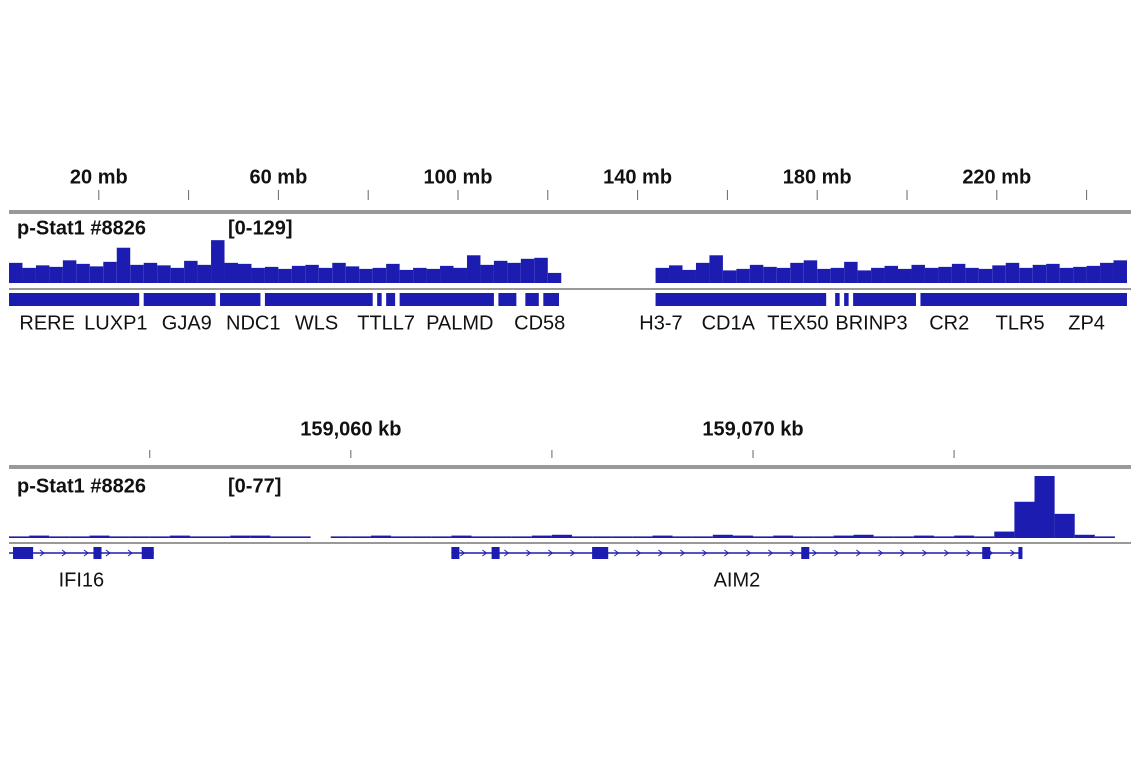  Describe the element at coordinates (47, 323) in the screenshot. I see `gene-label: RERE` at that location.